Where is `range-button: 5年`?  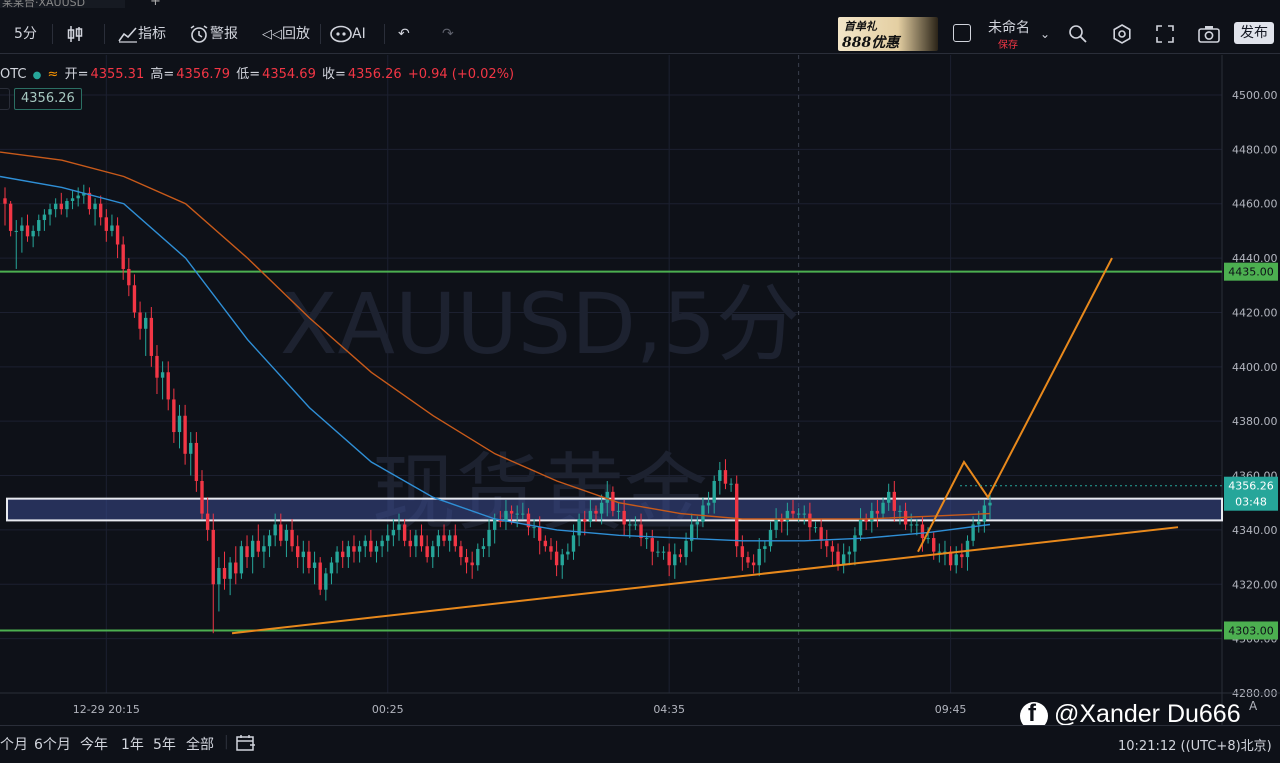 range-button: 5年 is located at coordinates (164, 745).